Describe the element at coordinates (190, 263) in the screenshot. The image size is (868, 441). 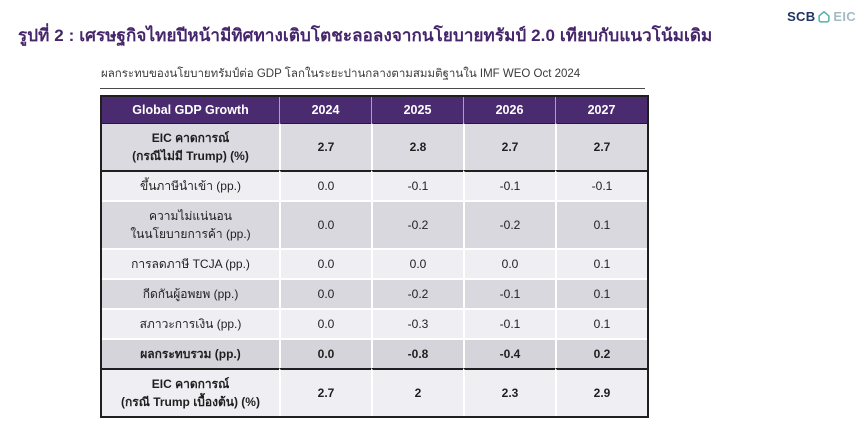
I see `row-label: การลดภาษี TCJA (pp.)` at that location.